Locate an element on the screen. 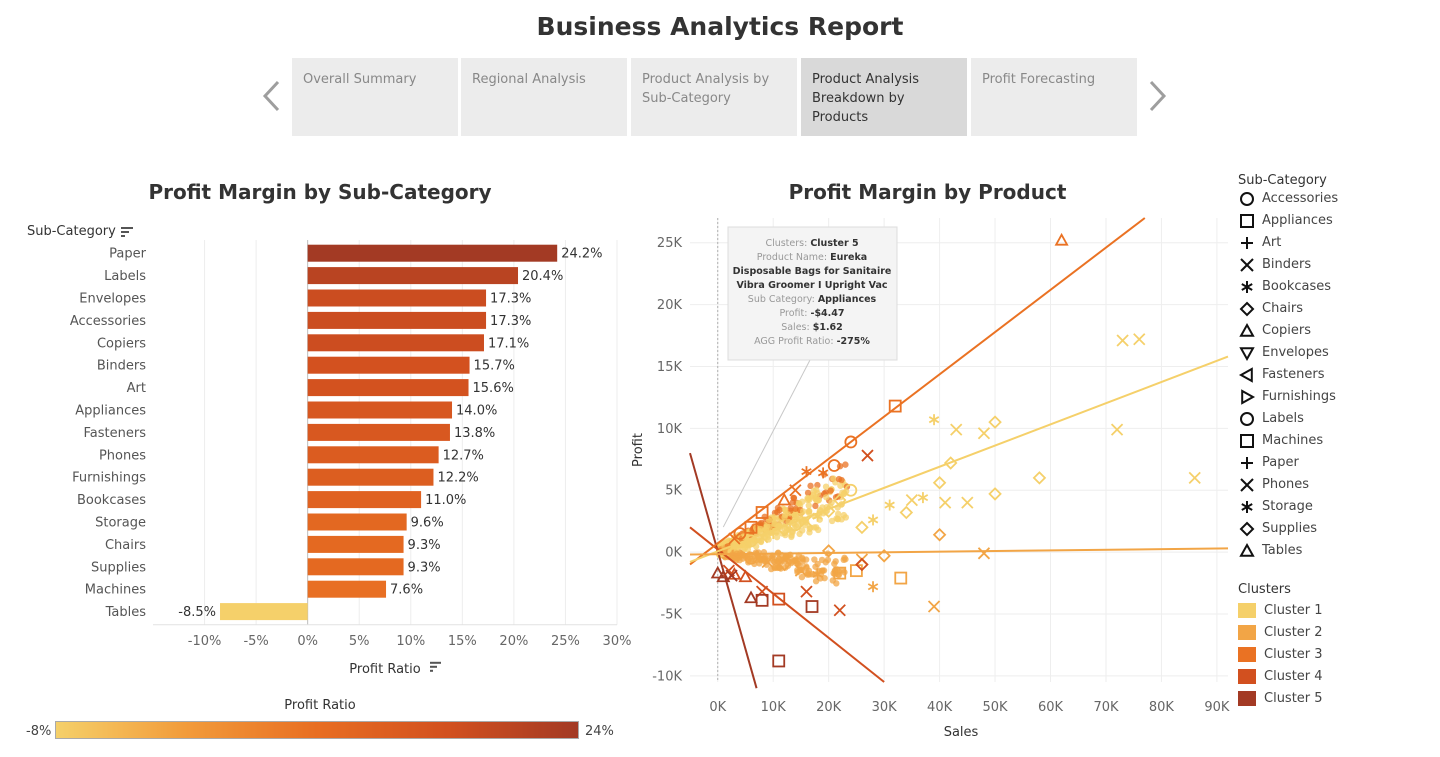 This screenshot has width=1440, height=757. trend-line is located at coordinates (959, 551).